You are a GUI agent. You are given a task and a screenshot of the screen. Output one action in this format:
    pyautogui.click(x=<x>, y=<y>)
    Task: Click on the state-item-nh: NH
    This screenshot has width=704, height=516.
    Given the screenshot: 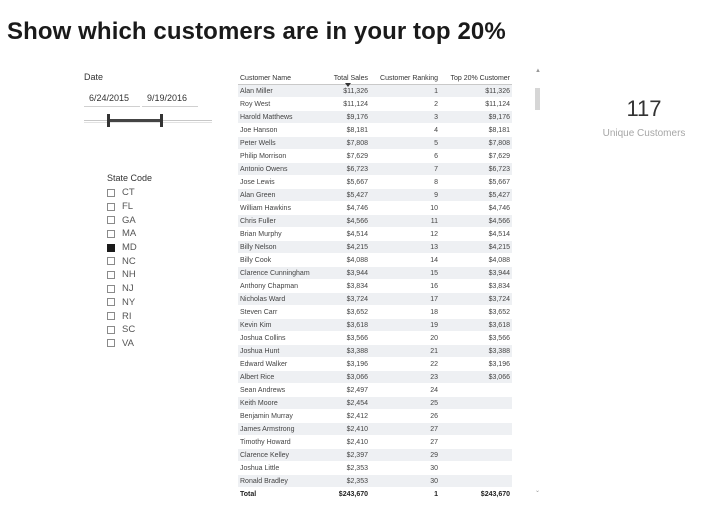 What is the action you would take?
    pyautogui.click(x=147, y=275)
    